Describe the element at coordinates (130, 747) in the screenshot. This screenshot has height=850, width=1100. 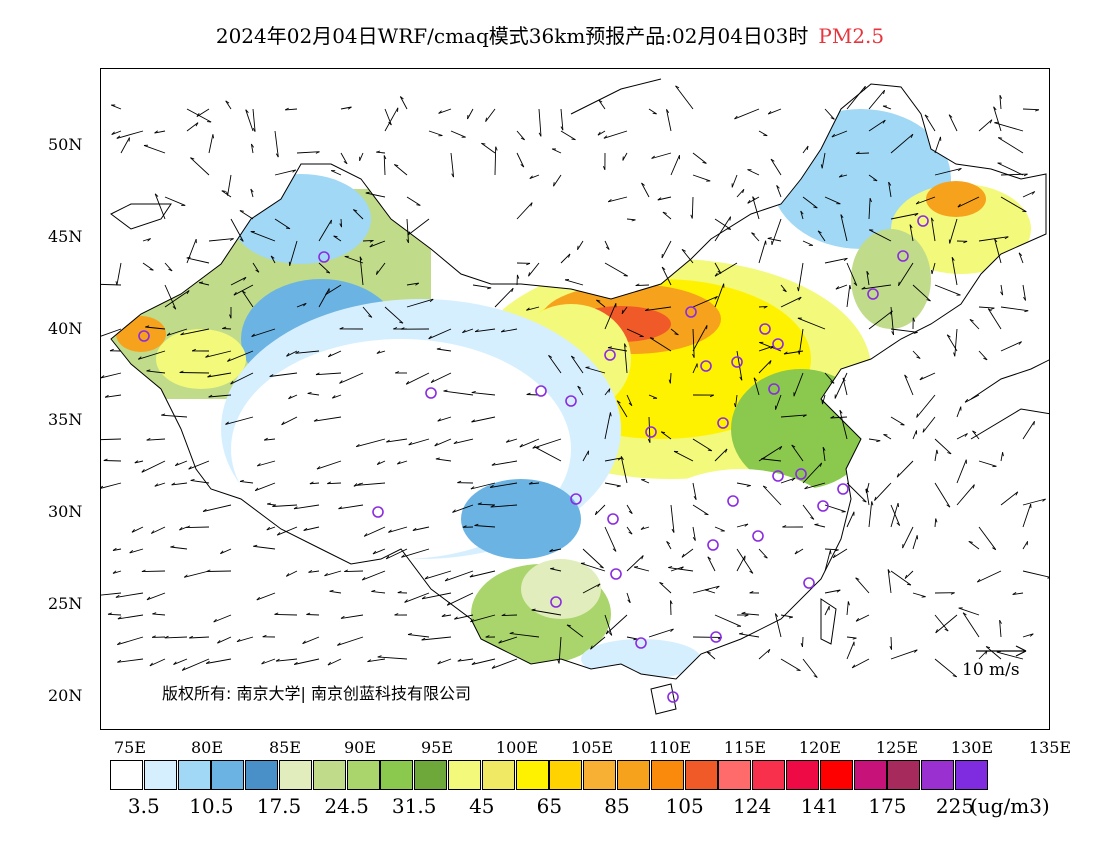
I see `lon-label-75e: 75E` at that location.